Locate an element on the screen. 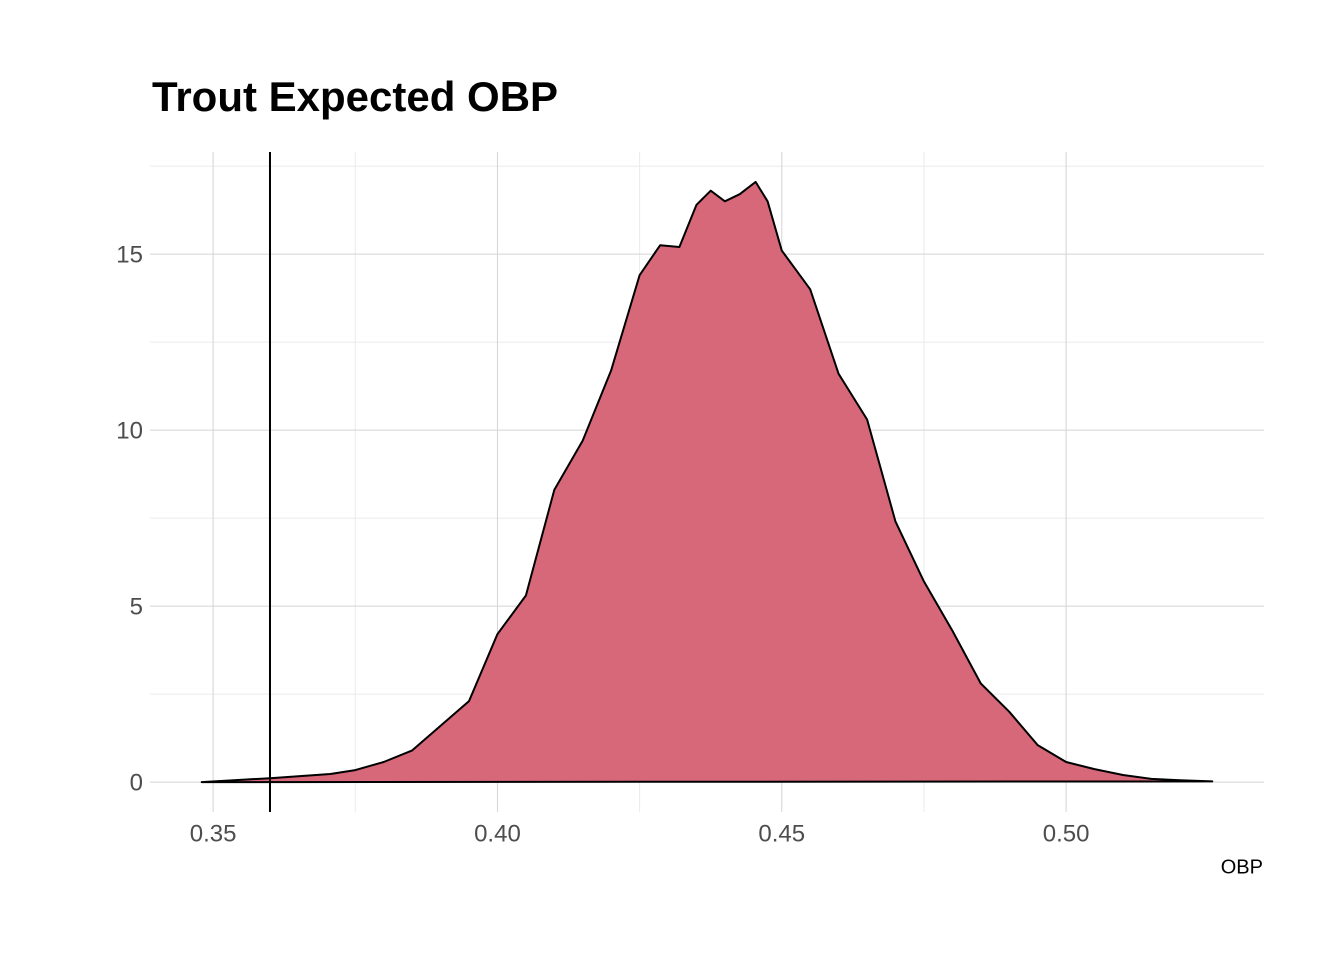 This screenshot has width=1344, height=960. y-tick-label: 5 is located at coordinates (136, 606).